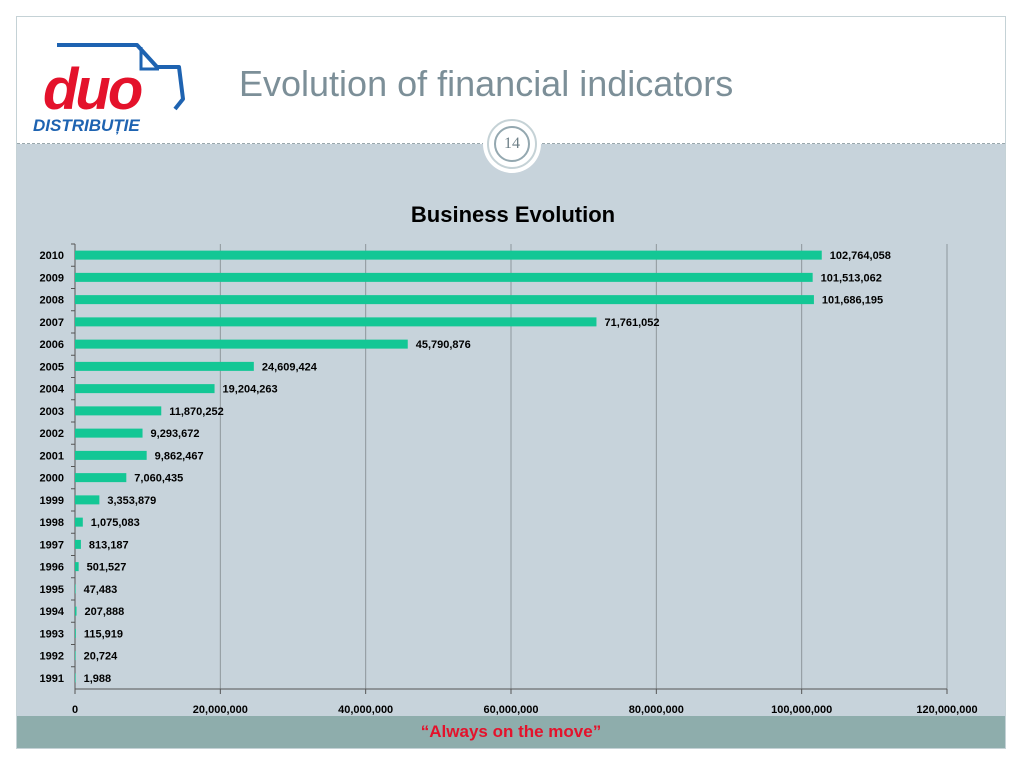 Image resolution: width=1024 pixels, height=768 pixels. I want to click on logo-sub-text: DISTRIBUȚIE, so click(86, 125).